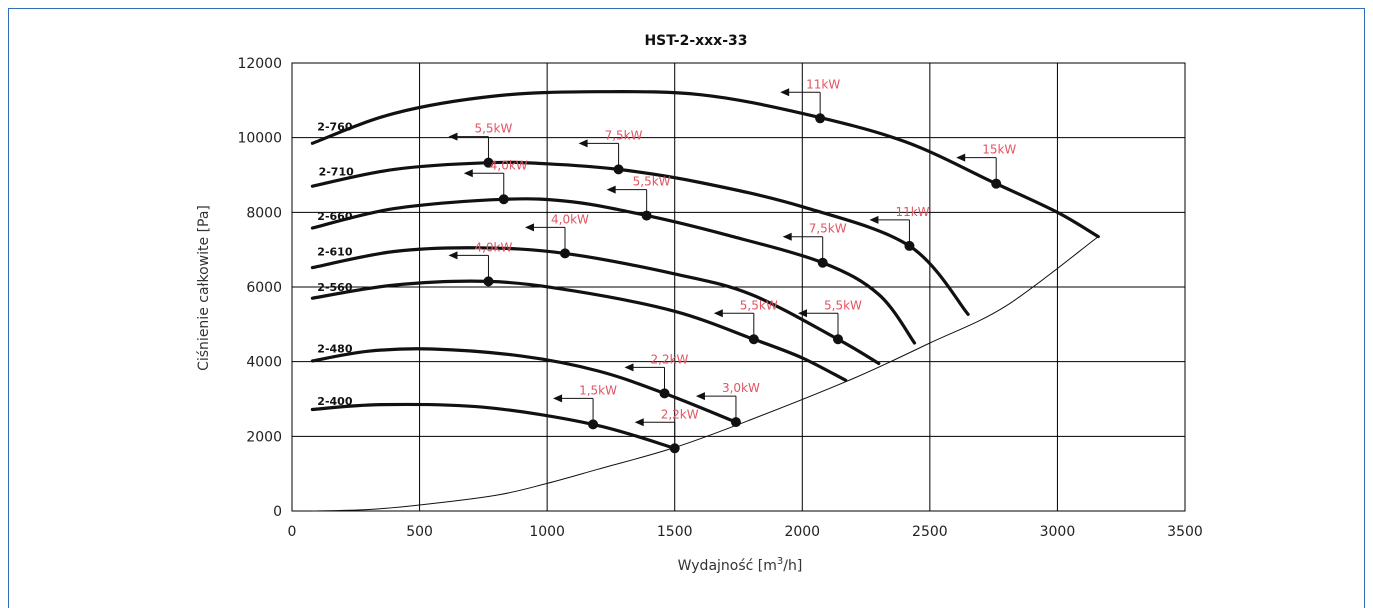 This screenshot has width=1373, height=608. Describe the element at coordinates (264, 213) in the screenshot. I see `y-tick-label: 8000` at that location.